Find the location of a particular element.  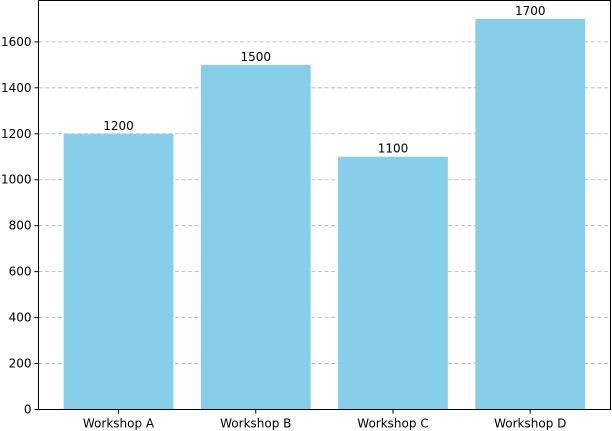

y-tick-label: 200 is located at coordinates (20, 364).